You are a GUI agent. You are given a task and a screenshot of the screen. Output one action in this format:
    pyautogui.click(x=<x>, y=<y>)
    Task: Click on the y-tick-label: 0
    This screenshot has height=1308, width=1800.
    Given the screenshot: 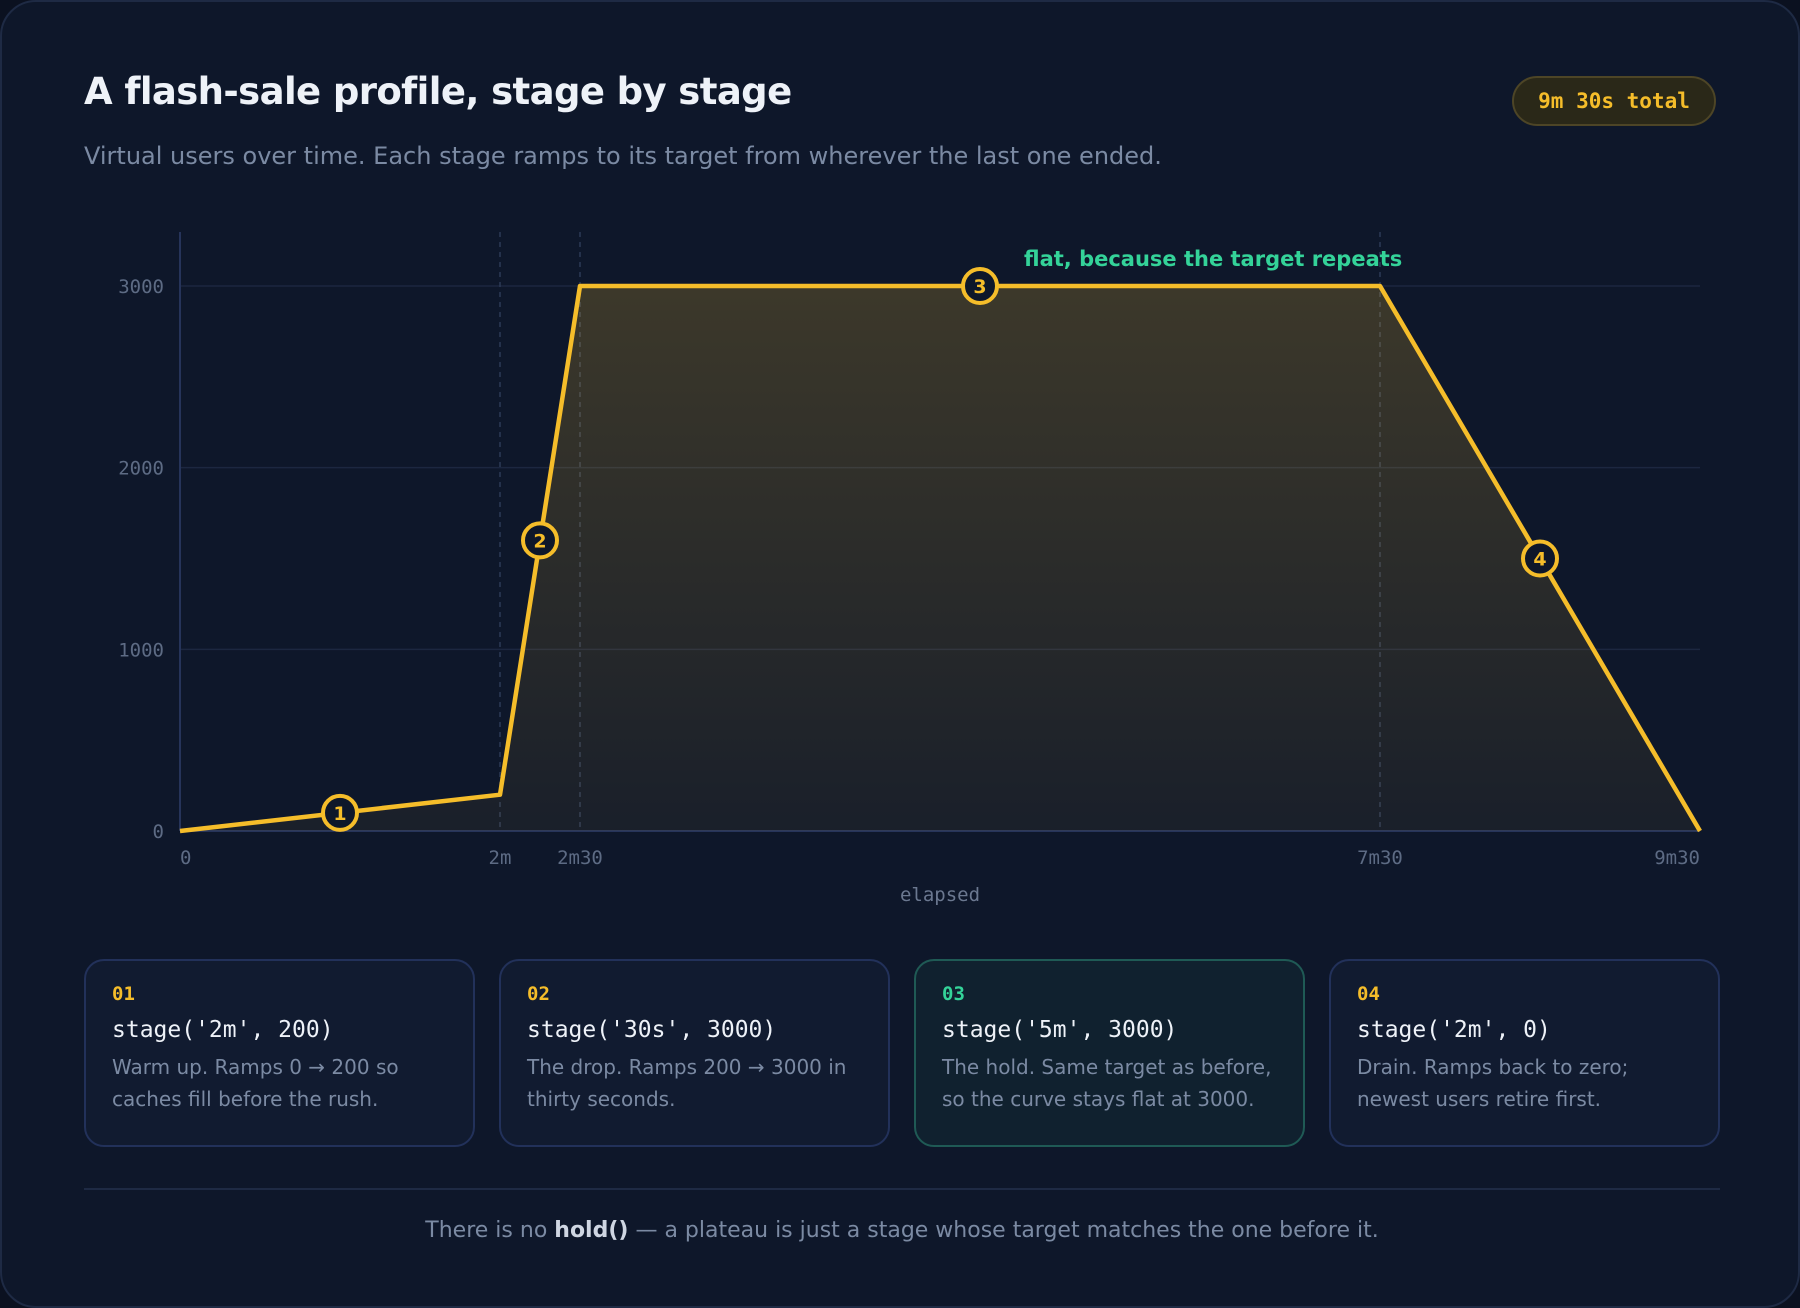 What is the action you would take?
    pyautogui.click(x=158, y=832)
    